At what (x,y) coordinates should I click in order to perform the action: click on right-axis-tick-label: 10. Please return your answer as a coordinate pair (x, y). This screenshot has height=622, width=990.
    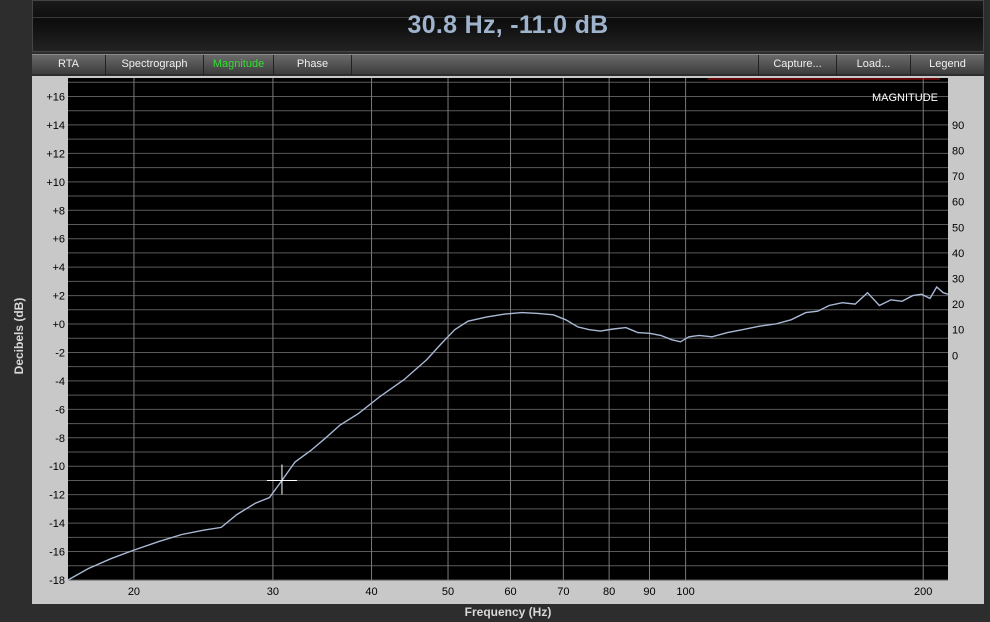
    Looking at the image, I should click on (958, 331).